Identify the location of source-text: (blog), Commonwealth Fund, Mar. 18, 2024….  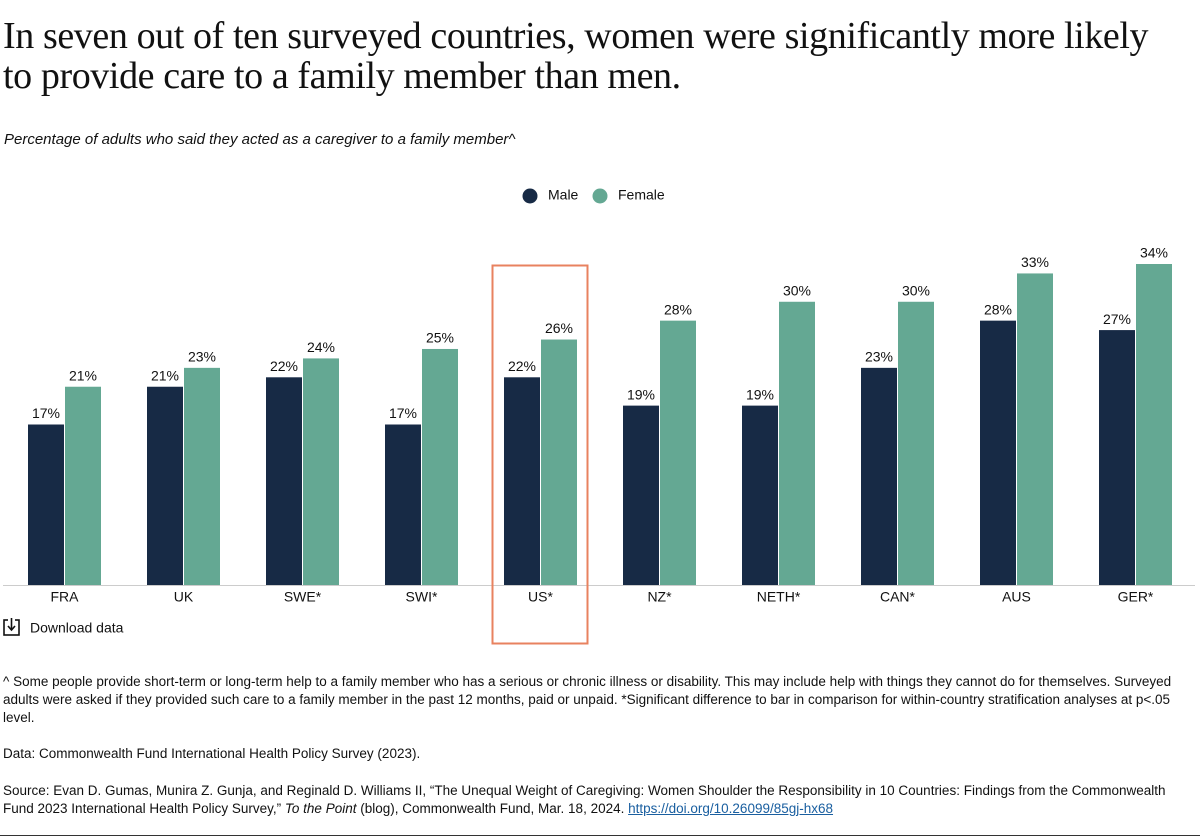
(492, 808).